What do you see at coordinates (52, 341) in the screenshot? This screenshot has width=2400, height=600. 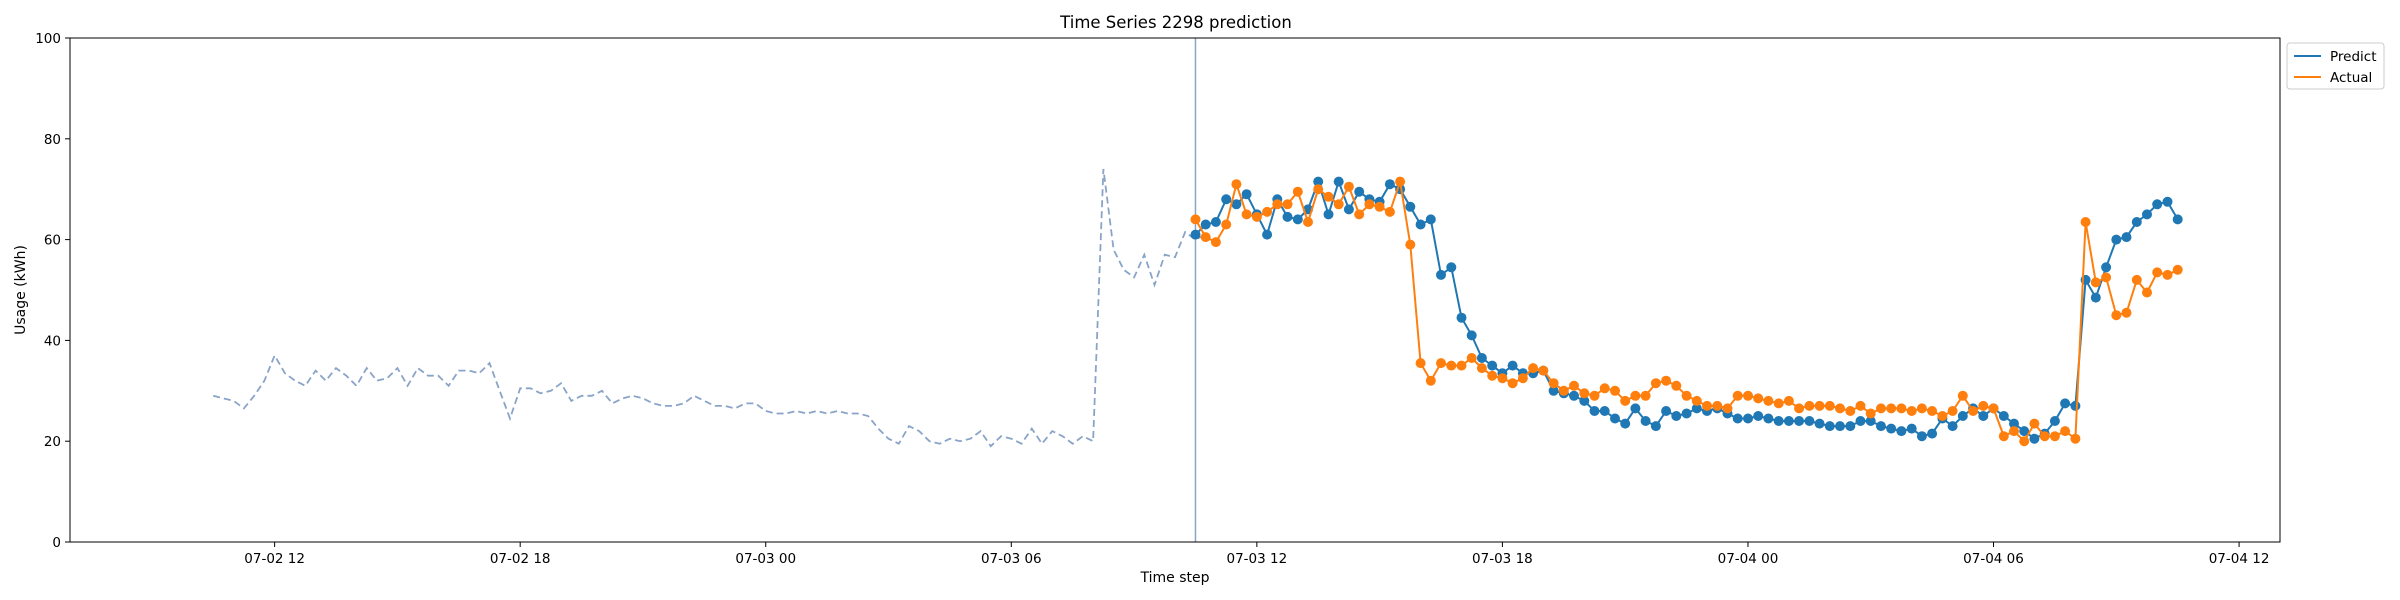 I see `y-tick-label: 40` at bounding box center [52, 341].